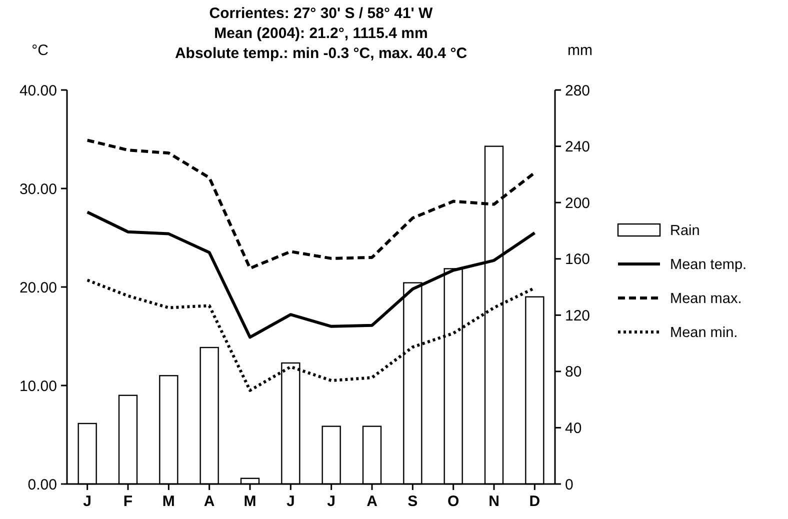 The height and width of the screenshot is (519, 788). I want to click on y2-tick-label: 280, so click(577, 91).